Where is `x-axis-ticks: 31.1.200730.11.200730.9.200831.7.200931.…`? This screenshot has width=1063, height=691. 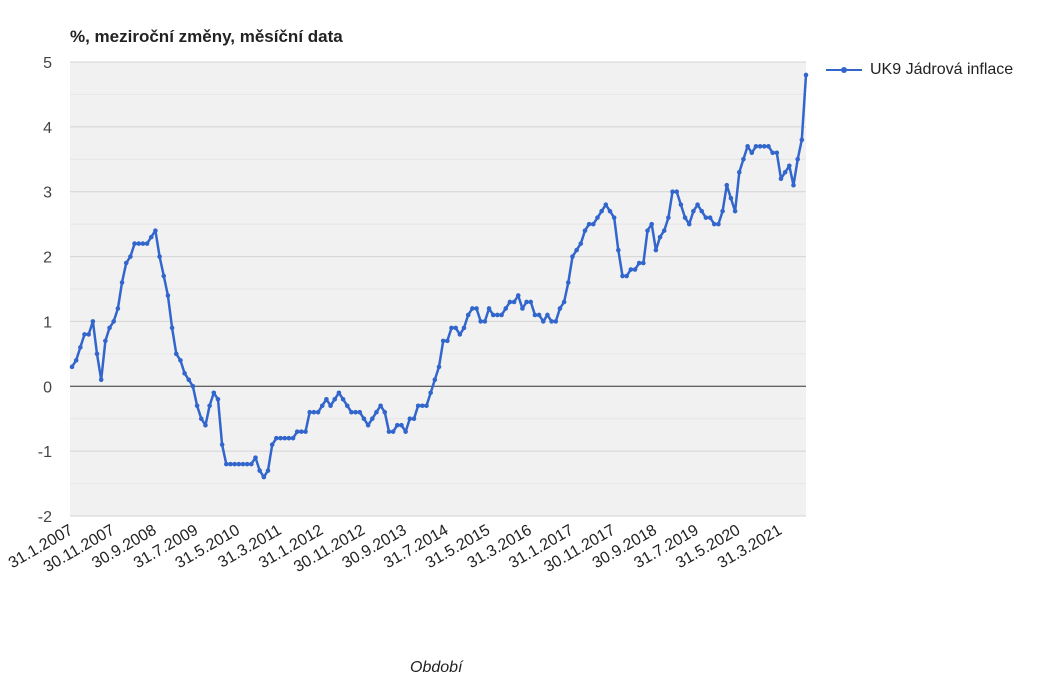 x-axis-ticks: 31.1.200730.11.200730.9.200831.7.200931.… is located at coordinates (395, 549).